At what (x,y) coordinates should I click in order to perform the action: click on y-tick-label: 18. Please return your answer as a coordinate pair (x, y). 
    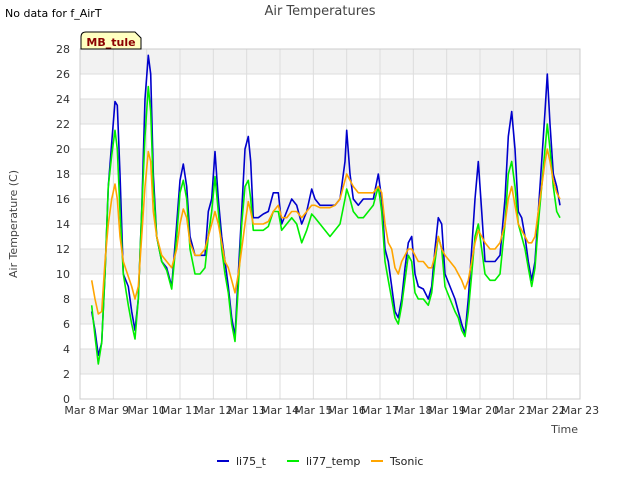
    Looking at the image, I should click on (63, 174).